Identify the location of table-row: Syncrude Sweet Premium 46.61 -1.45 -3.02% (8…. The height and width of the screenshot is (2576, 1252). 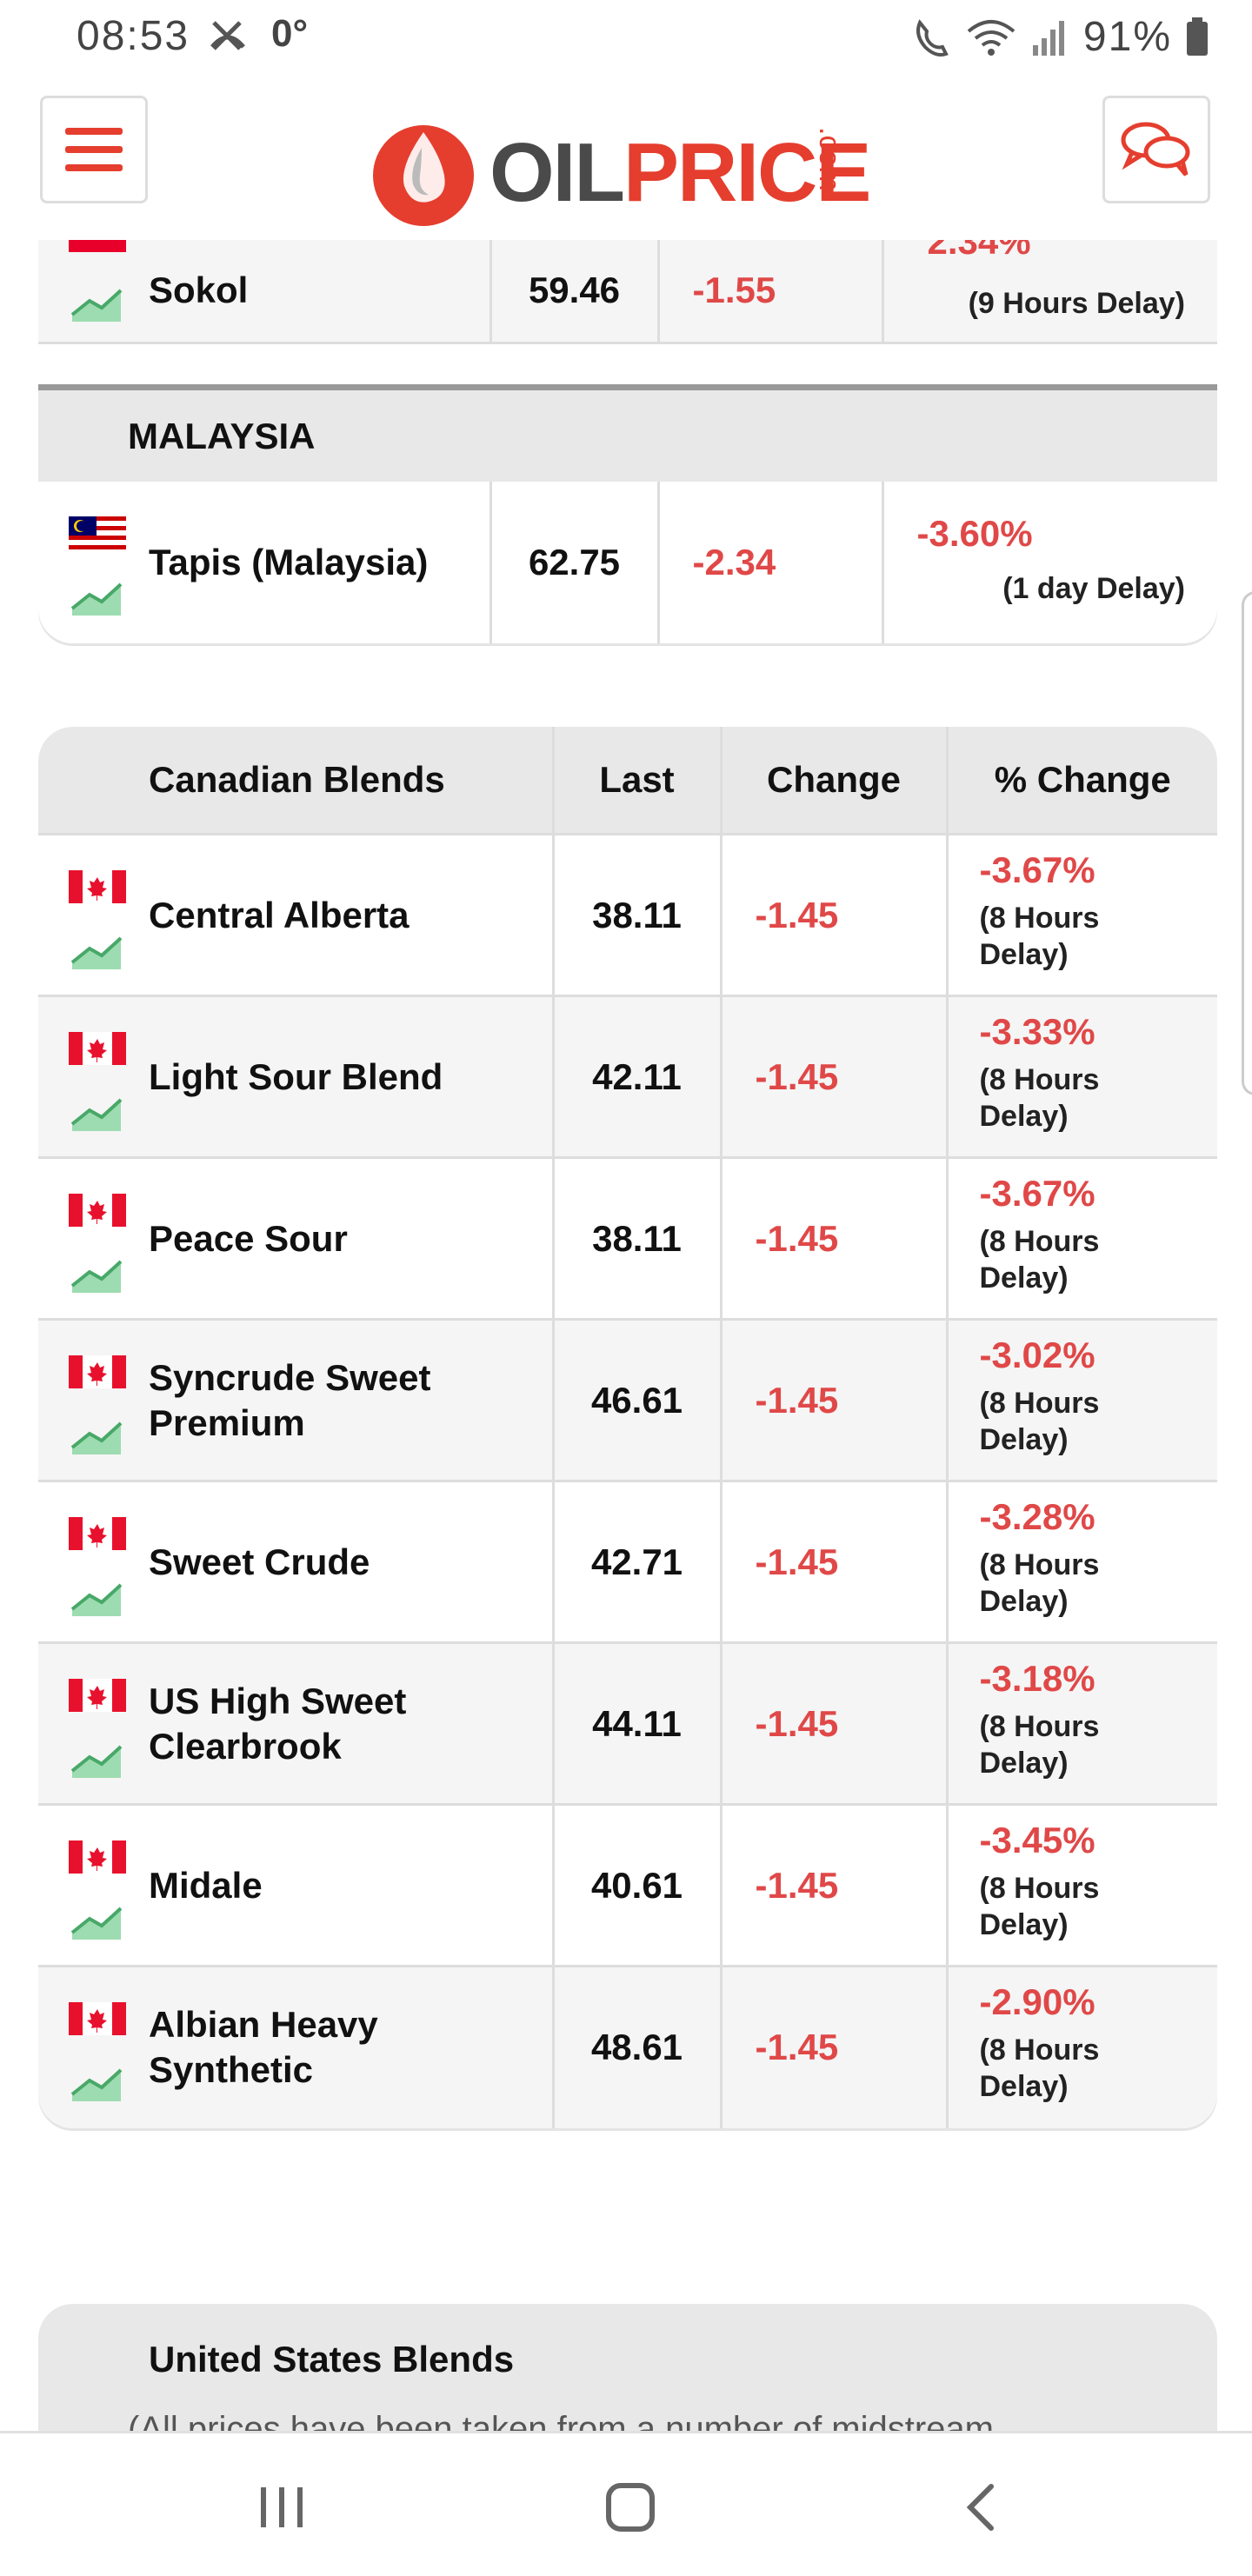
(627, 1400).